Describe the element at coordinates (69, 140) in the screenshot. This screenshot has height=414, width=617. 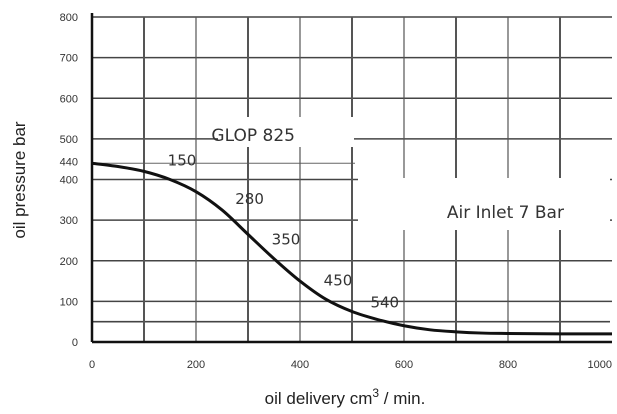
I see `y-tick-label-500: 500` at that location.